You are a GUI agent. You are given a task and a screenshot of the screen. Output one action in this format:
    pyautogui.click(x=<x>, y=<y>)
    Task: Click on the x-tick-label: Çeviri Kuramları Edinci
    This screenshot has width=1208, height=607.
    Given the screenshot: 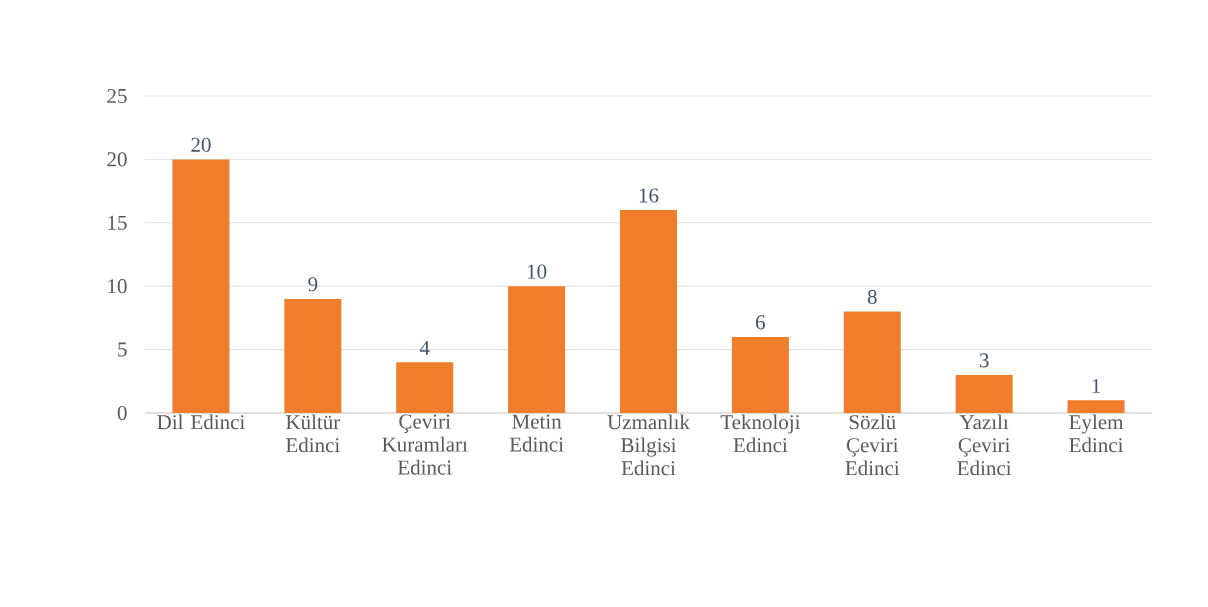 What is the action you would take?
    pyautogui.click(x=425, y=444)
    